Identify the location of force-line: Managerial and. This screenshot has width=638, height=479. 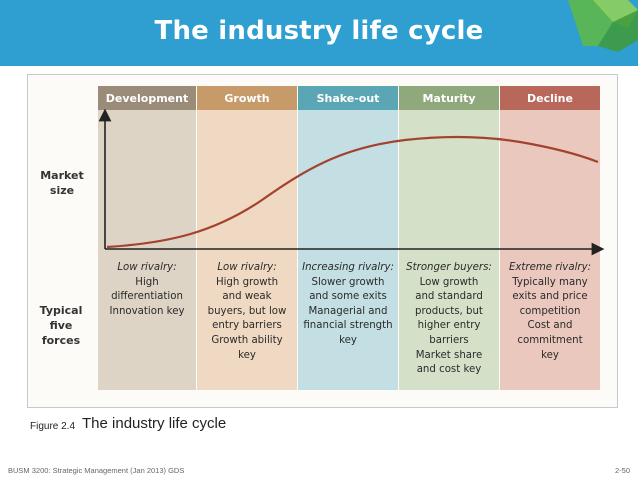
(348, 311).